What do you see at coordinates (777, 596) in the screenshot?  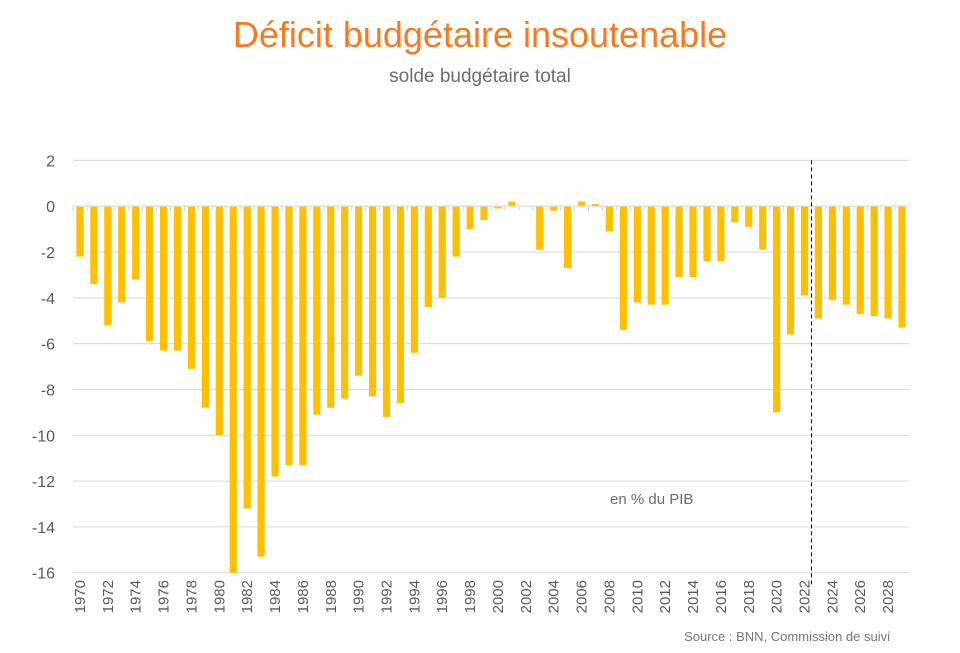 I see `x-tick-label: 2020` at bounding box center [777, 596].